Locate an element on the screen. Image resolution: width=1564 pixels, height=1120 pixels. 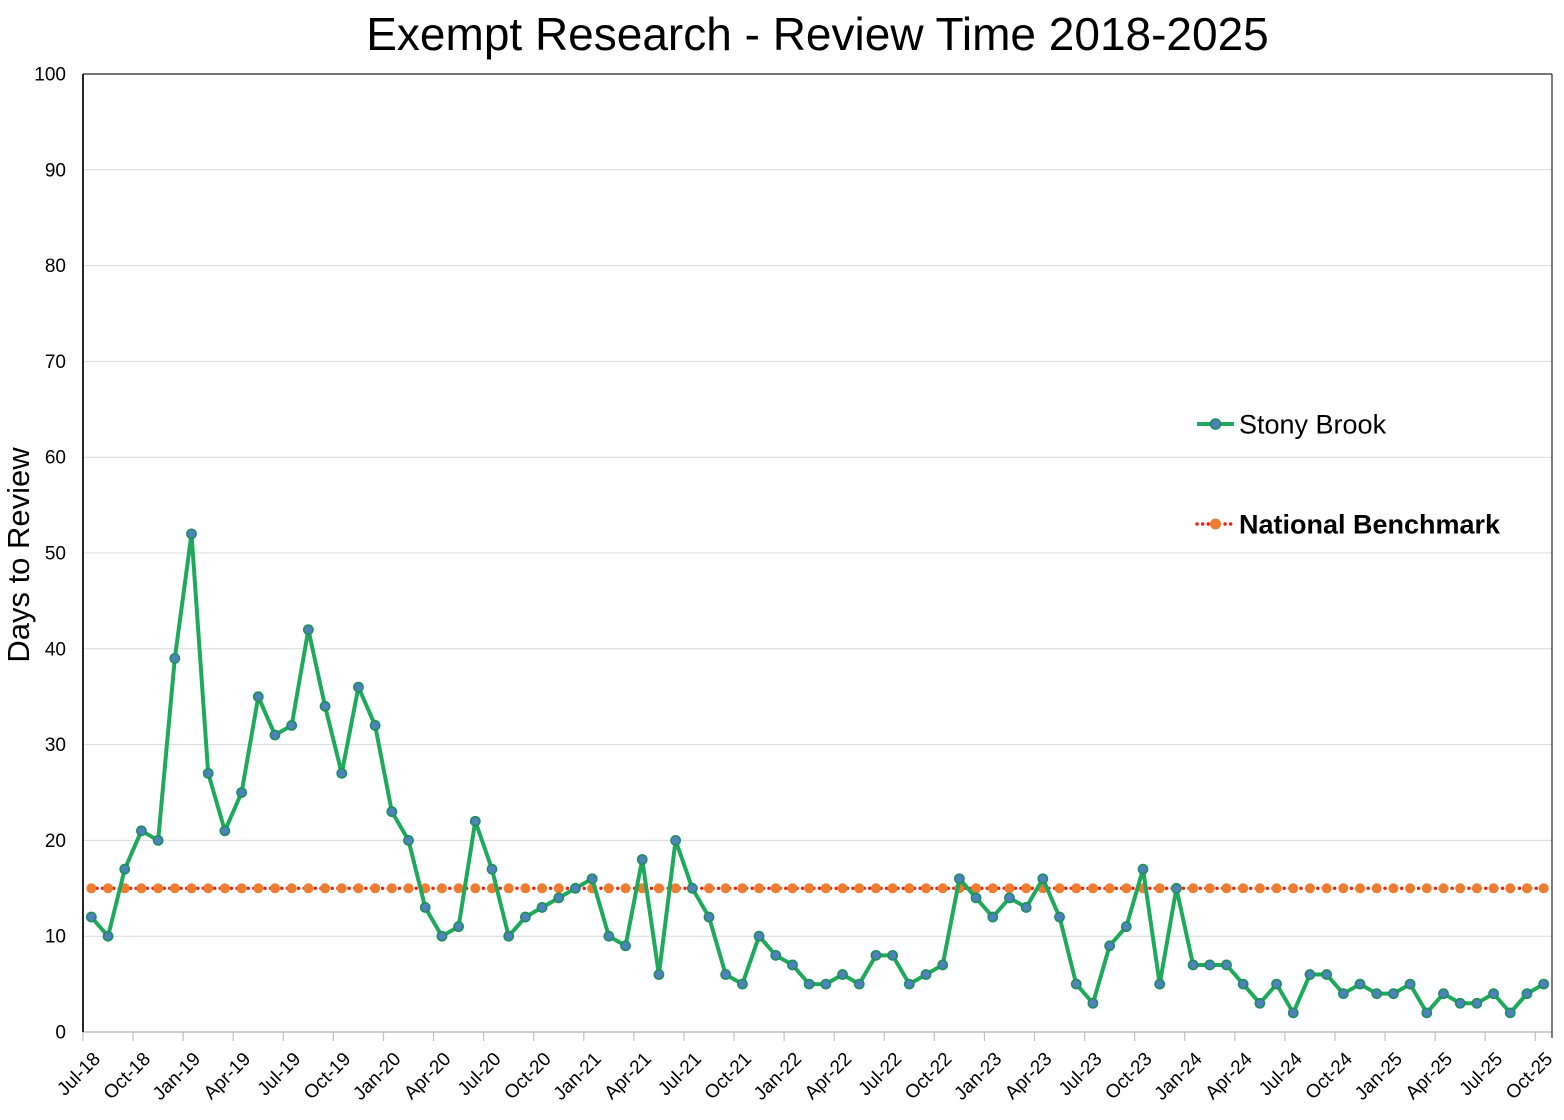
x-tick-label: Apr-24 is located at coordinates (1229, 1075).